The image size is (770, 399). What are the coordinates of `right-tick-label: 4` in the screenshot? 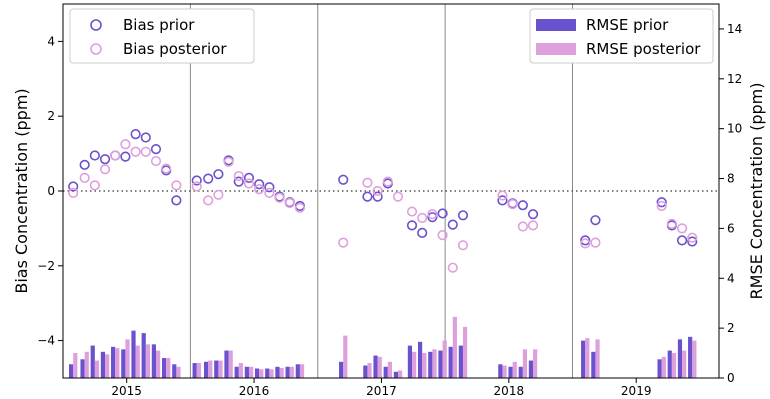 It's located at (731, 278).